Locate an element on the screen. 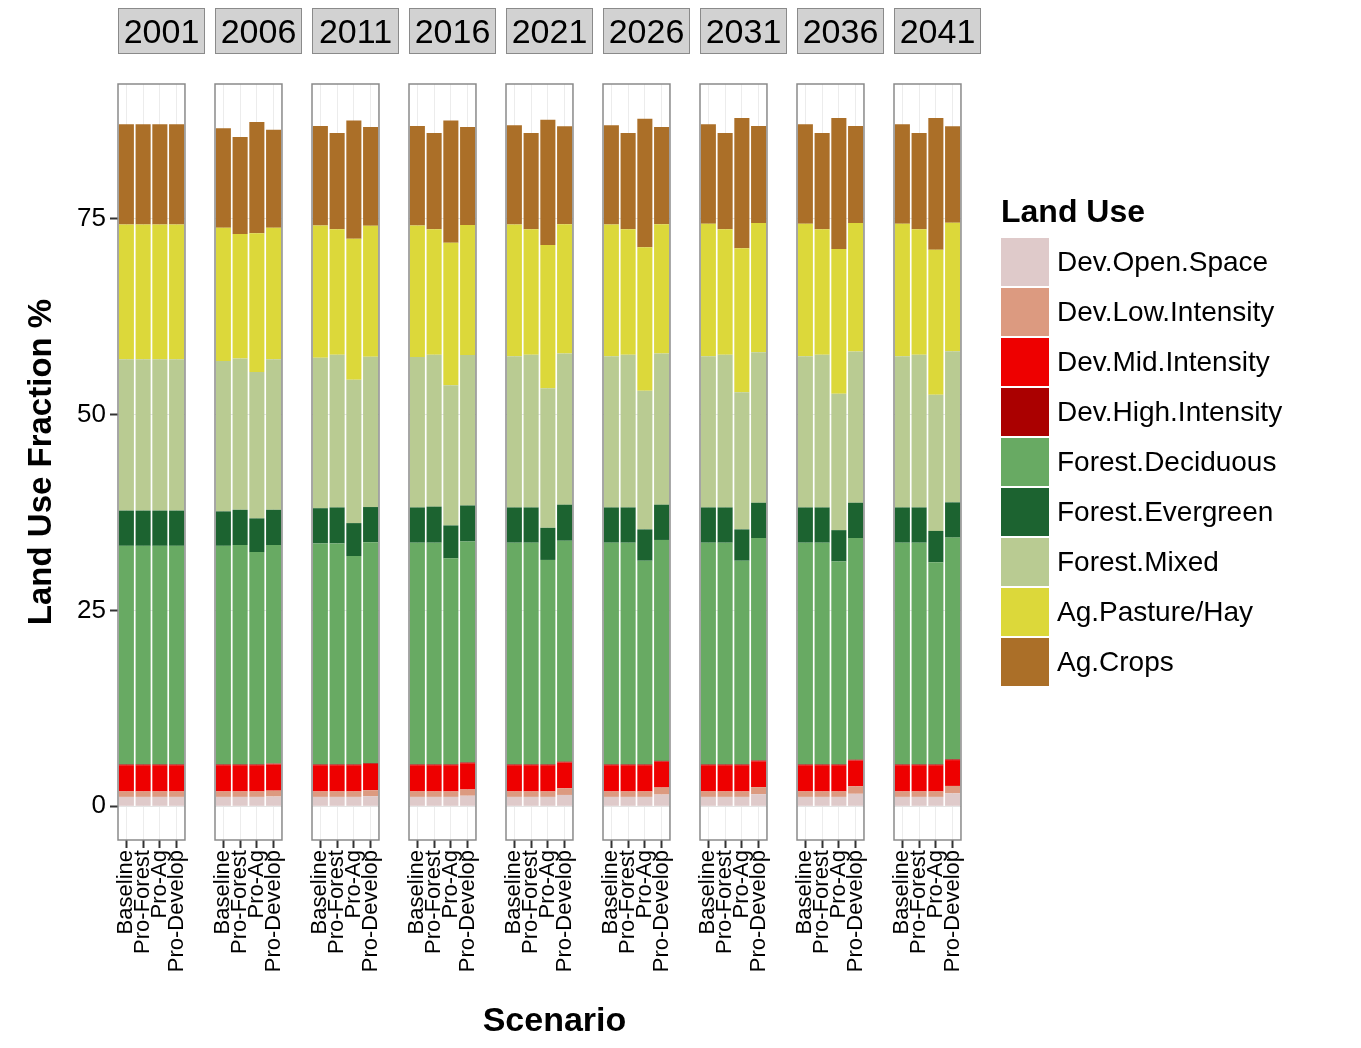  chart-title: 2001 is located at coordinates (161, 31).